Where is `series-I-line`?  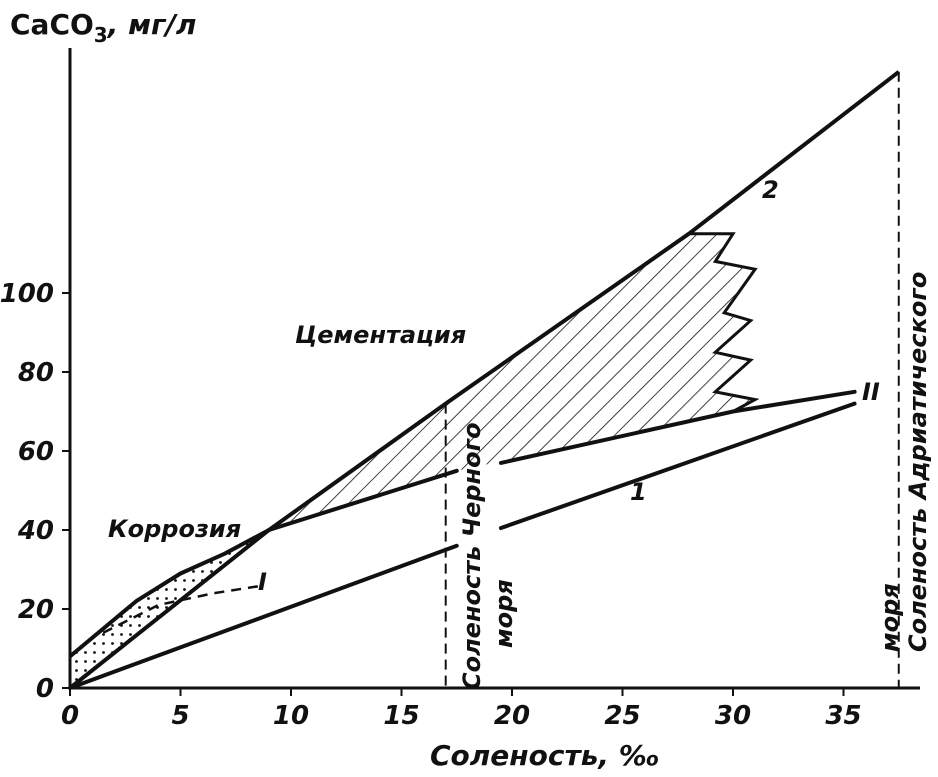
series-I-line is located at coordinates (183, 609).